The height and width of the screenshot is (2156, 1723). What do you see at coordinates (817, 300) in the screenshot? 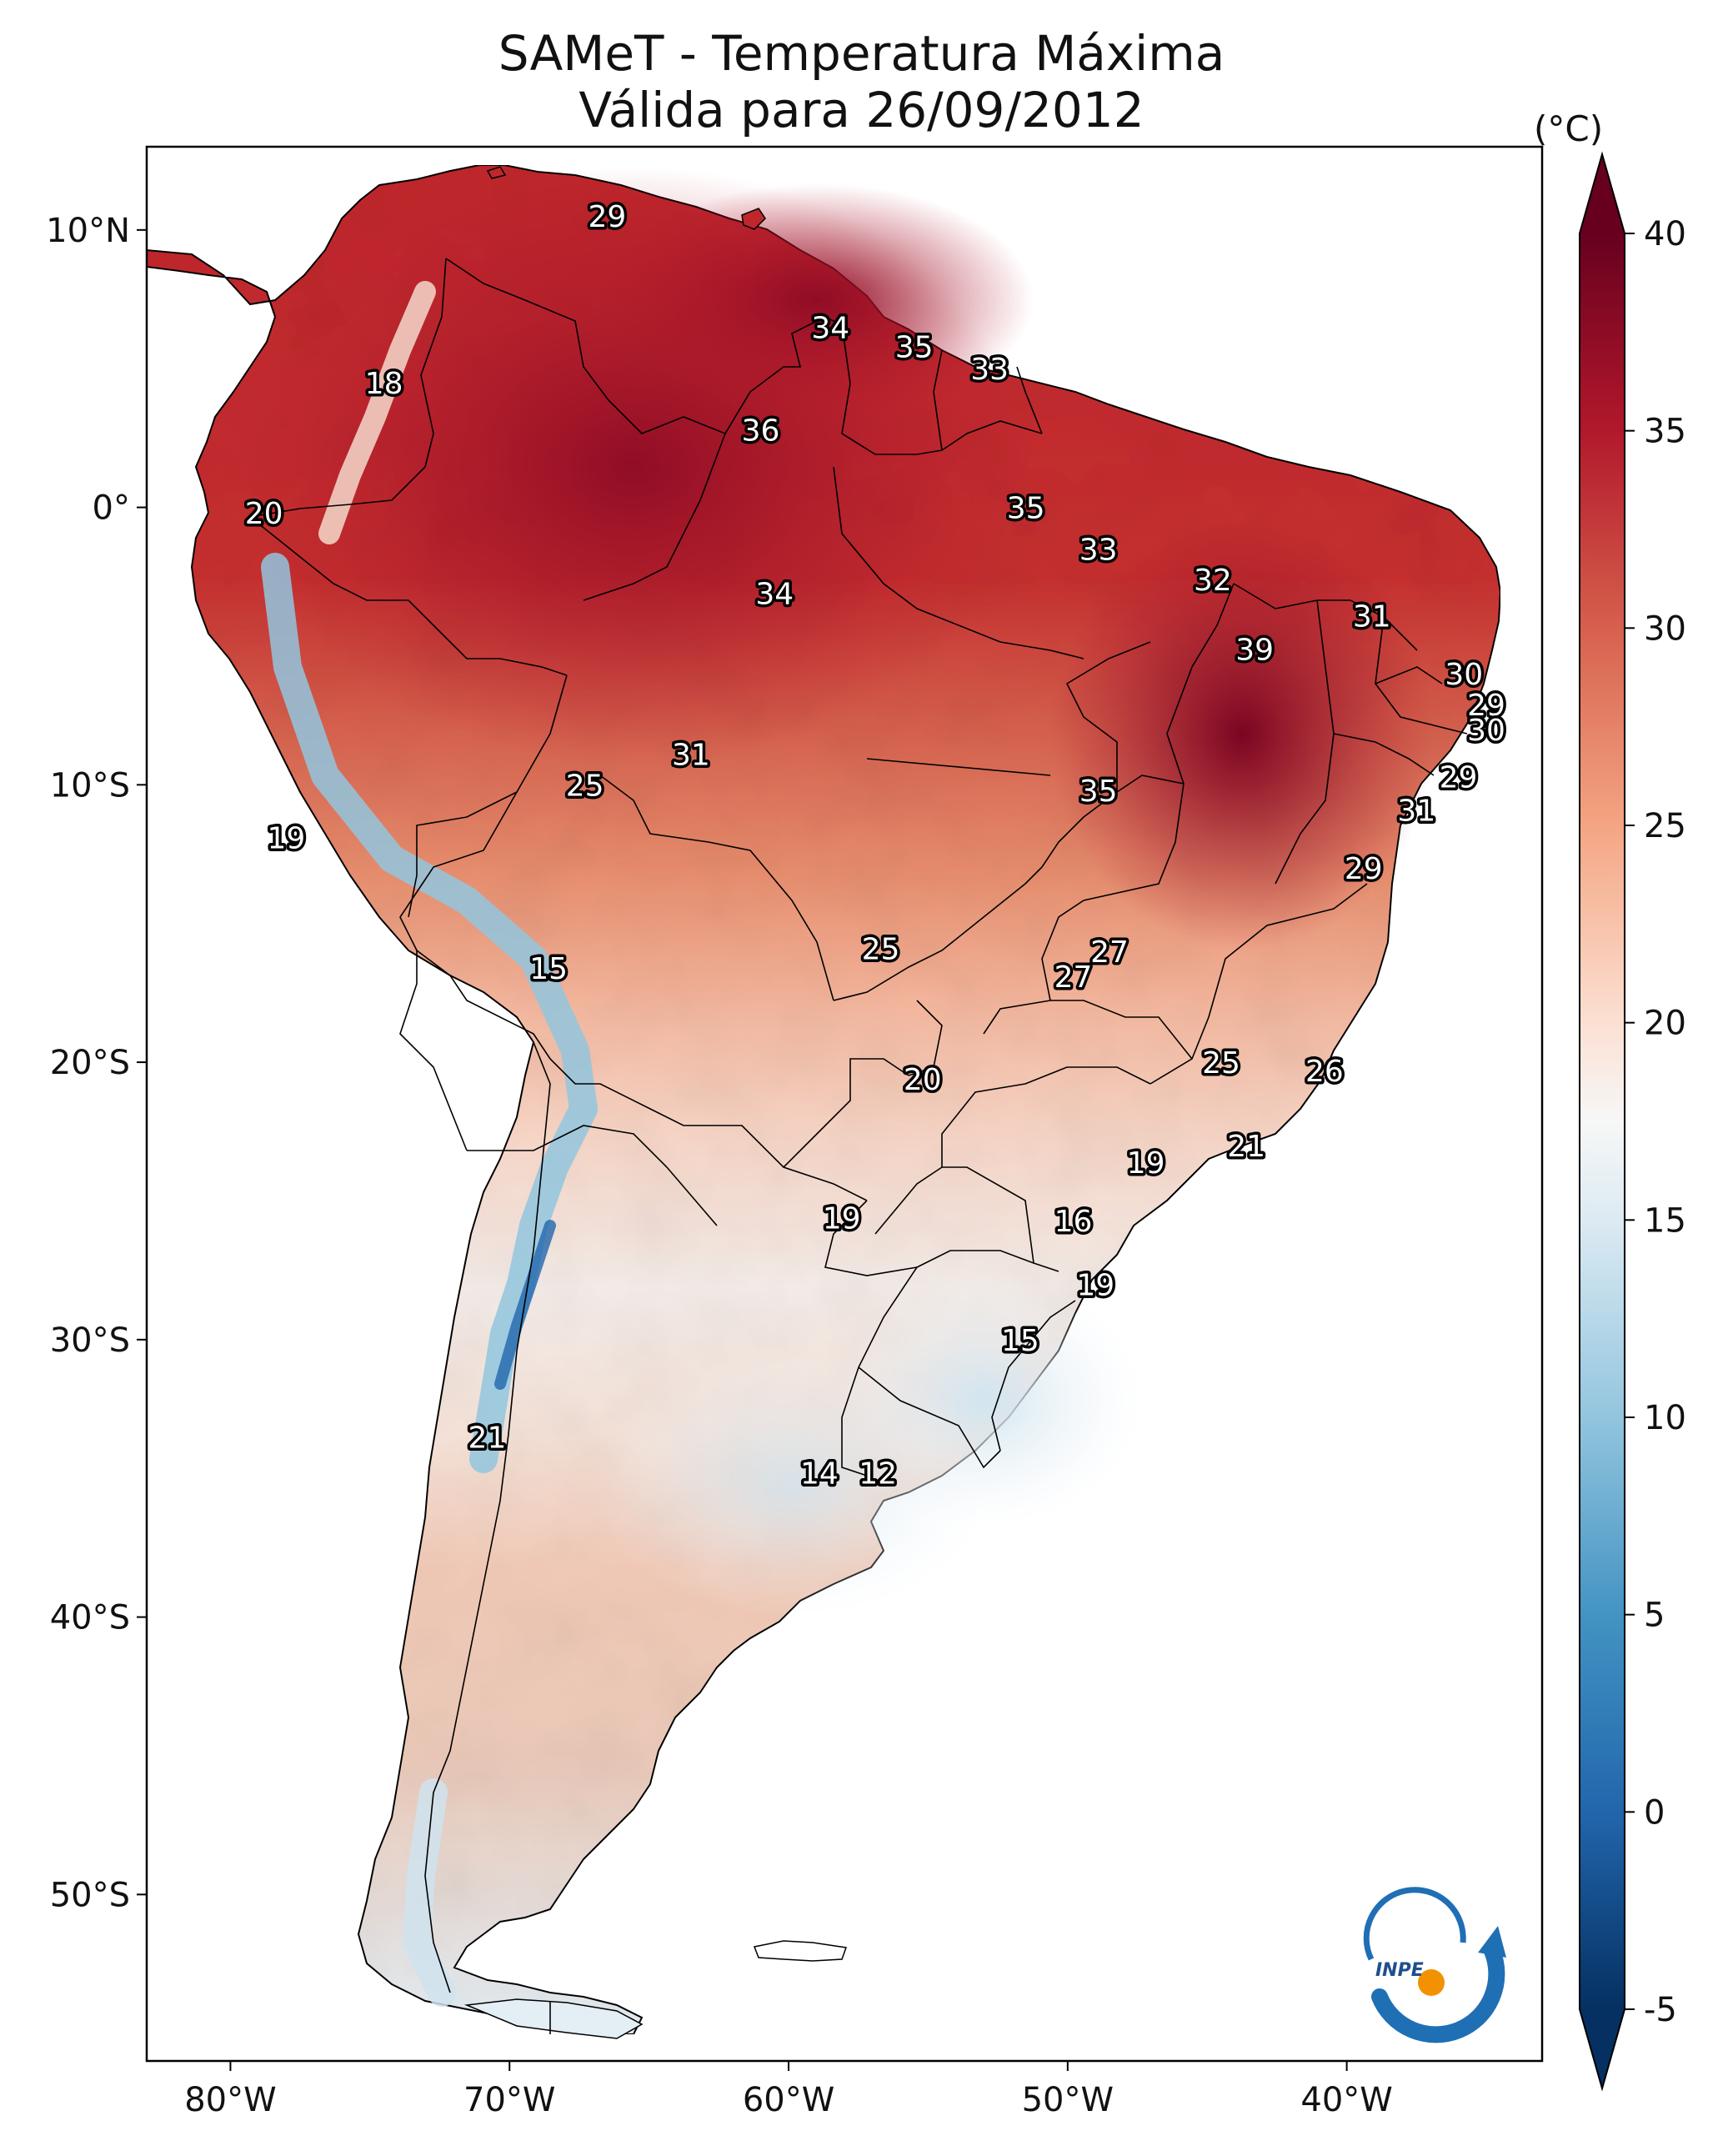
I see `heat-core-guiana` at bounding box center [817, 300].